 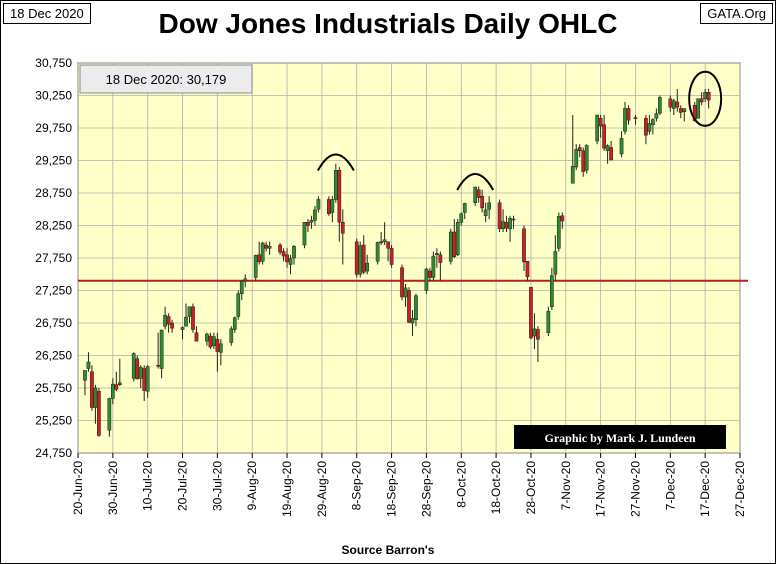 I want to click on value-box-text: 18 Dec 2020: 30,179, so click(x=166, y=79).